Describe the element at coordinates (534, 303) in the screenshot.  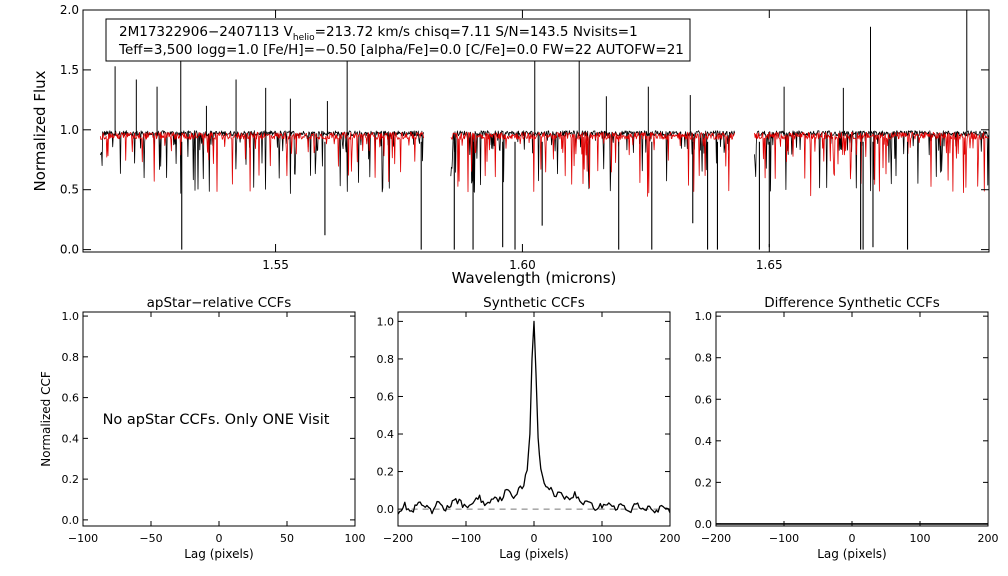
I see `synthetic-title: Synthetic CCFs` at that location.